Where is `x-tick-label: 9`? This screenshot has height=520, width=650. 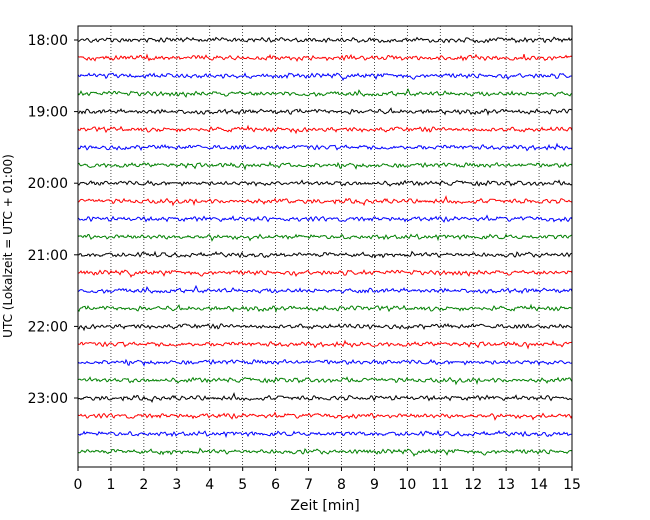 x-tick-label: 9 is located at coordinates (374, 485).